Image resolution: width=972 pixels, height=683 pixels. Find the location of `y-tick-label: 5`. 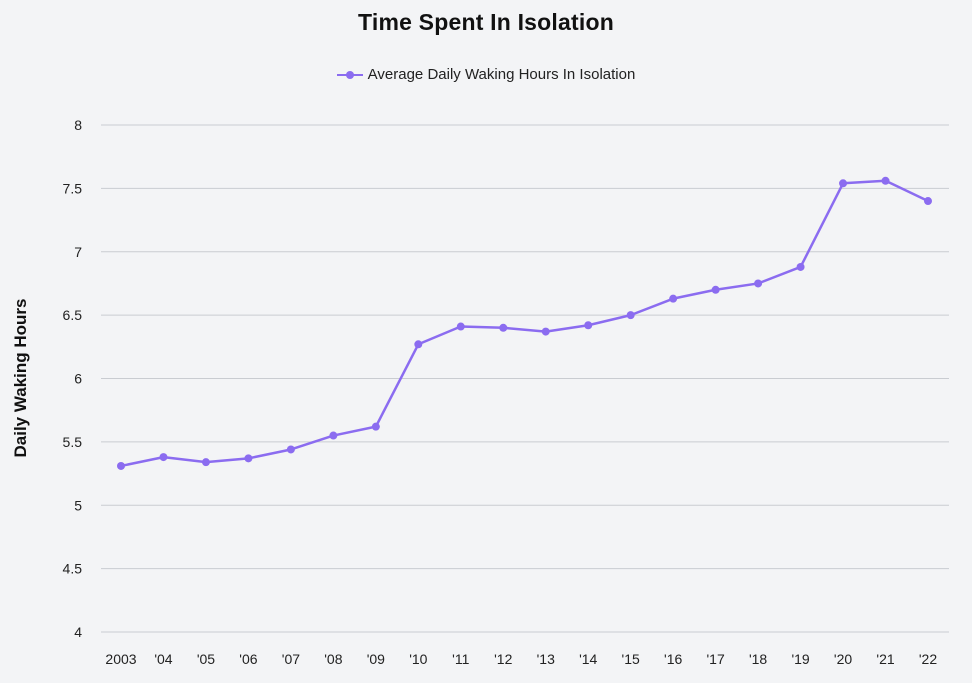

y-tick-label: 5 is located at coordinates (78, 505).